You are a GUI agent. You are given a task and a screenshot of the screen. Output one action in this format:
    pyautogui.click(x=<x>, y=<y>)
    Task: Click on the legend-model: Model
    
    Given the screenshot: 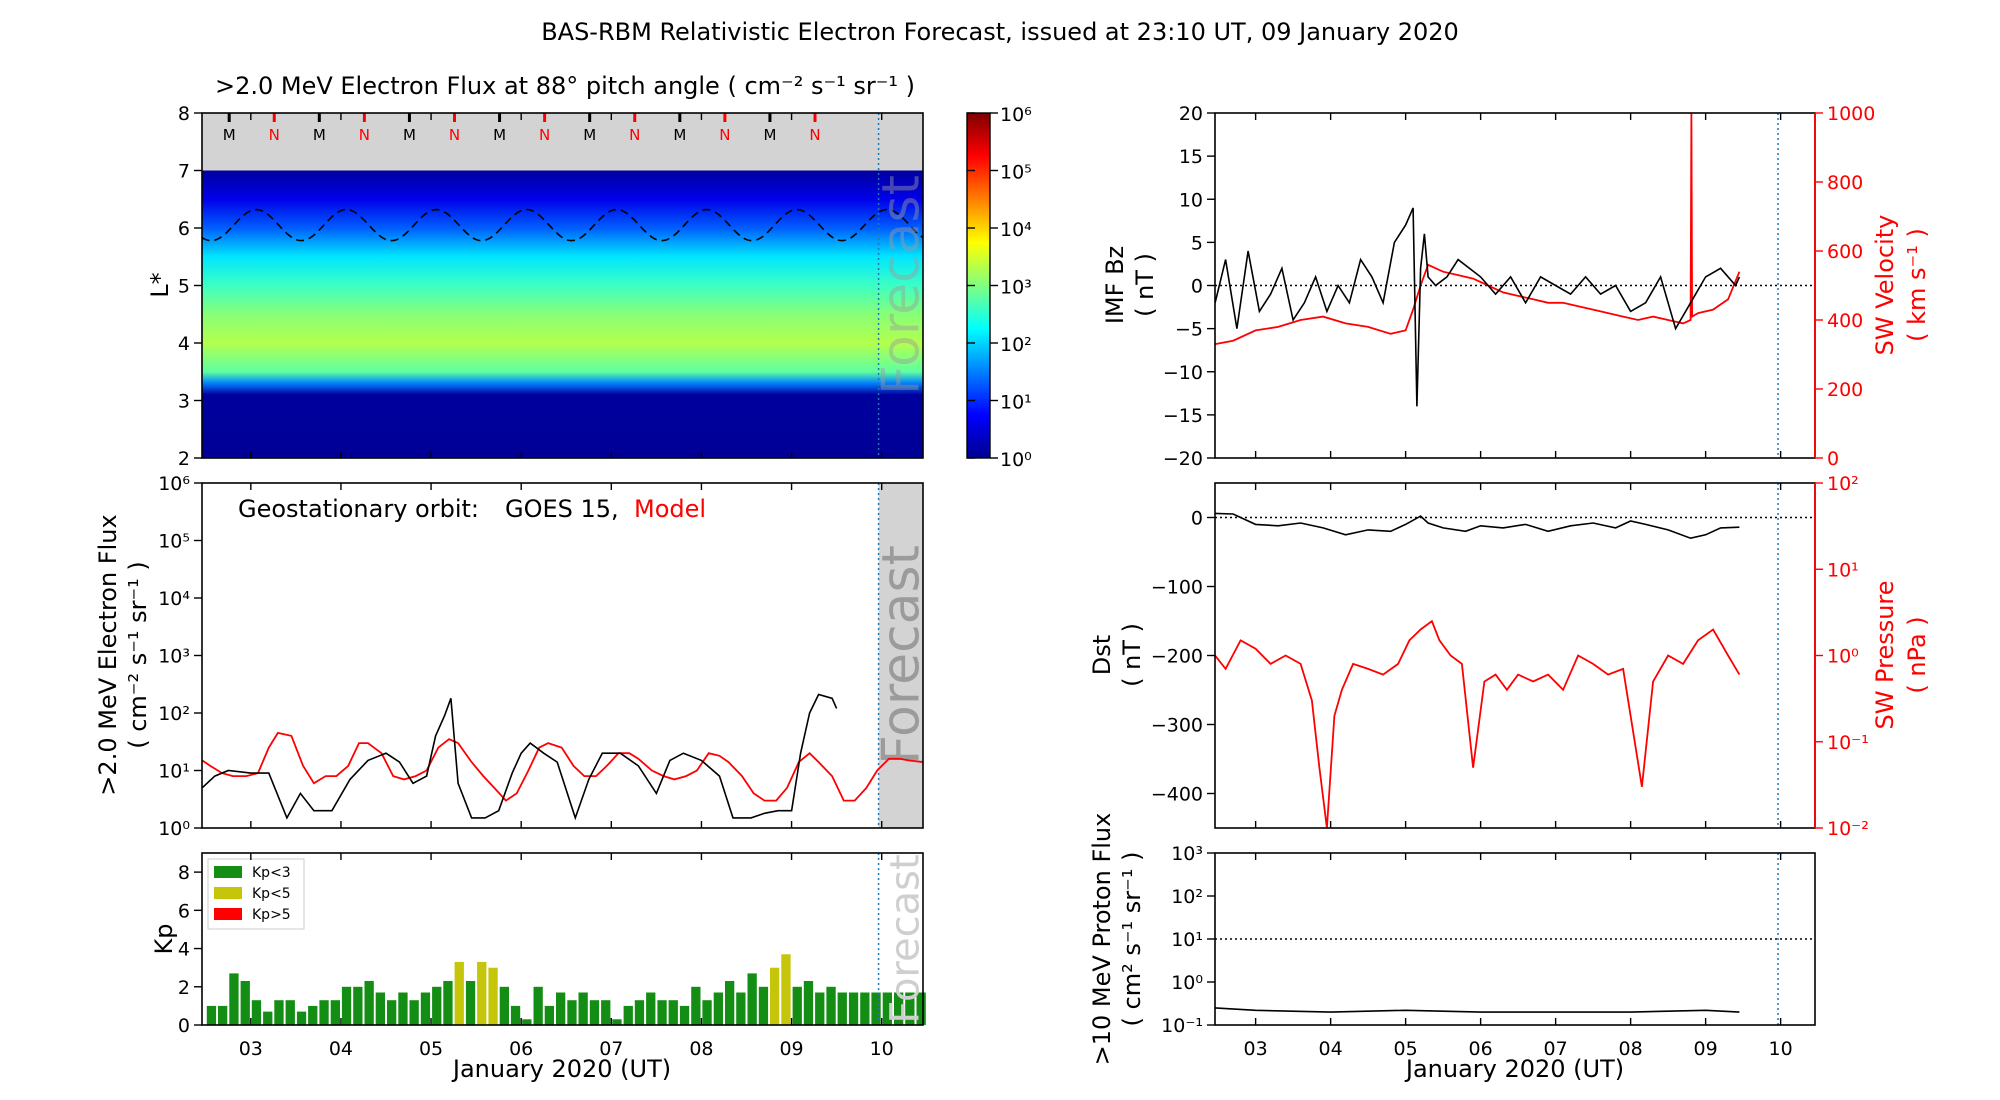 What is the action you would take?
    pyautogui.click(x=670, y=509)
    